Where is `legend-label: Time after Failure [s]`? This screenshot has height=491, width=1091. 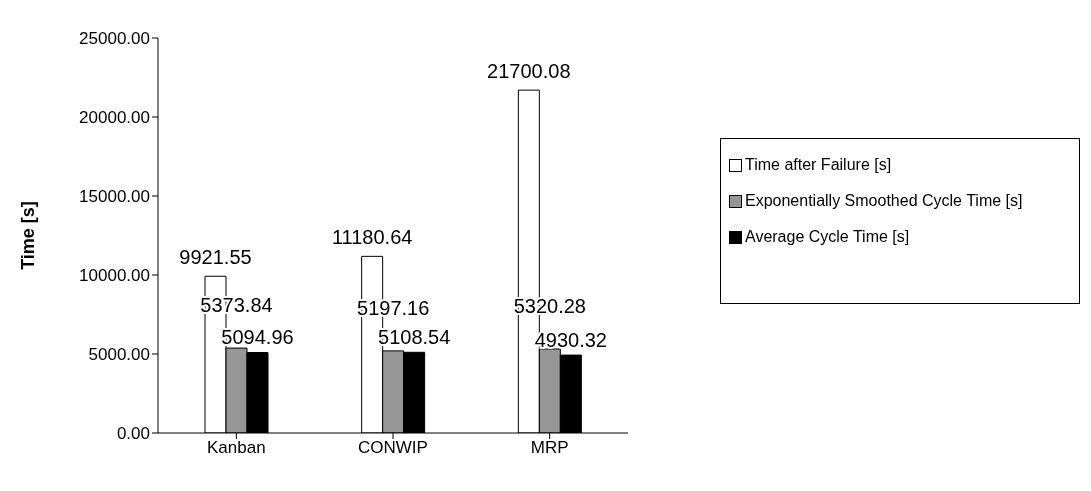
legend-label: Time after Failure [s] is located at coordinates (818, 165).